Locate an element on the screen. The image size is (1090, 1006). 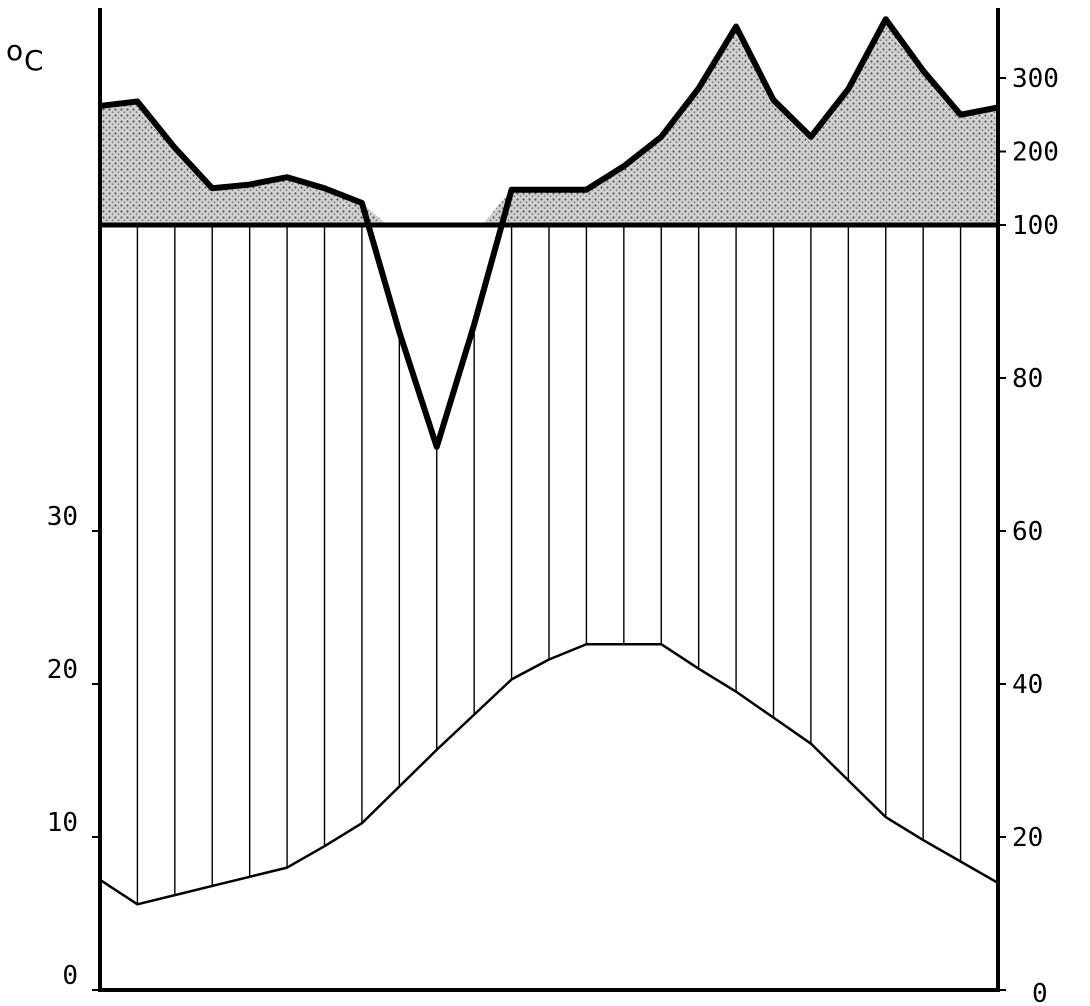
right-axis-ticks: 0 20 40 60 80 100 200 300 is located at coordinates (1028, 535).